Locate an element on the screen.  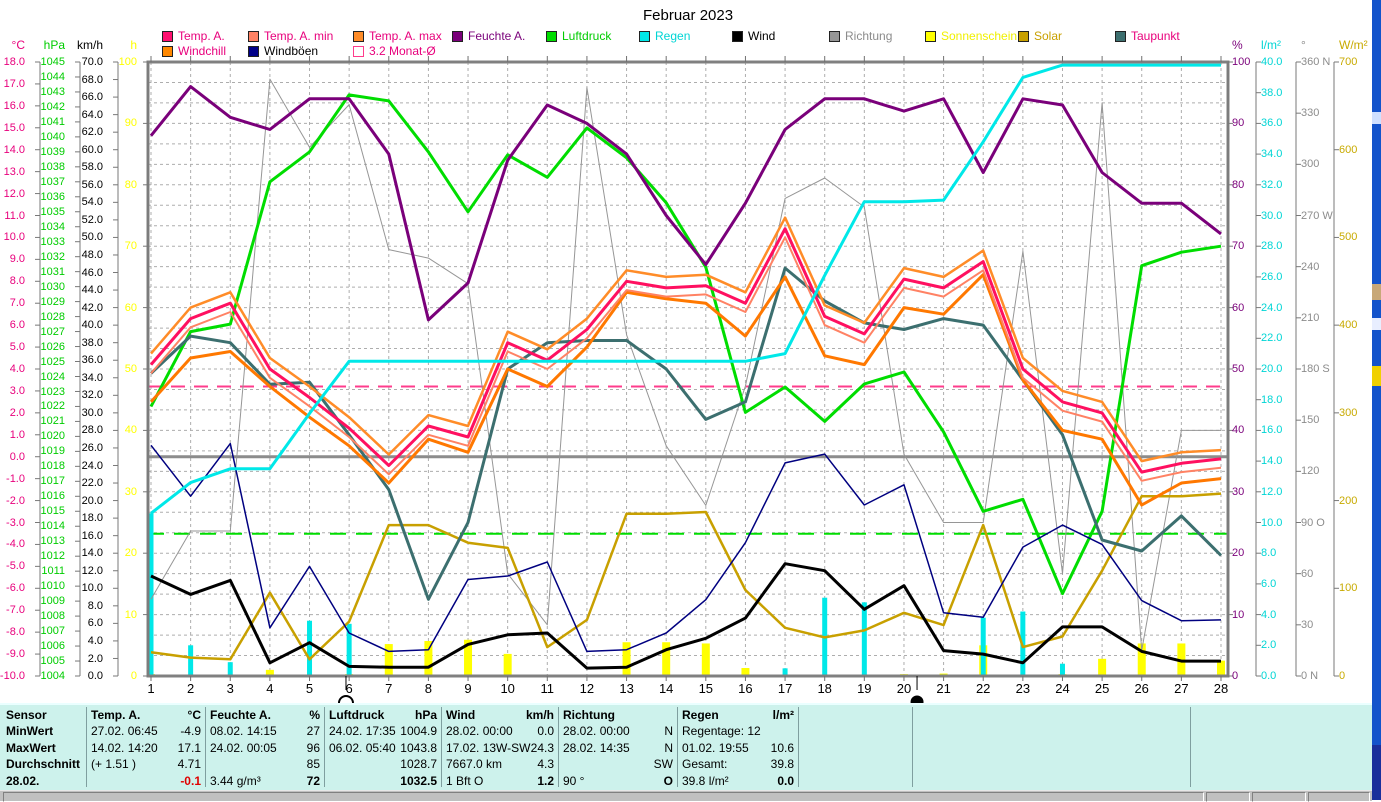
table-row-label: MaxWert is located at coordinates (31, 747).